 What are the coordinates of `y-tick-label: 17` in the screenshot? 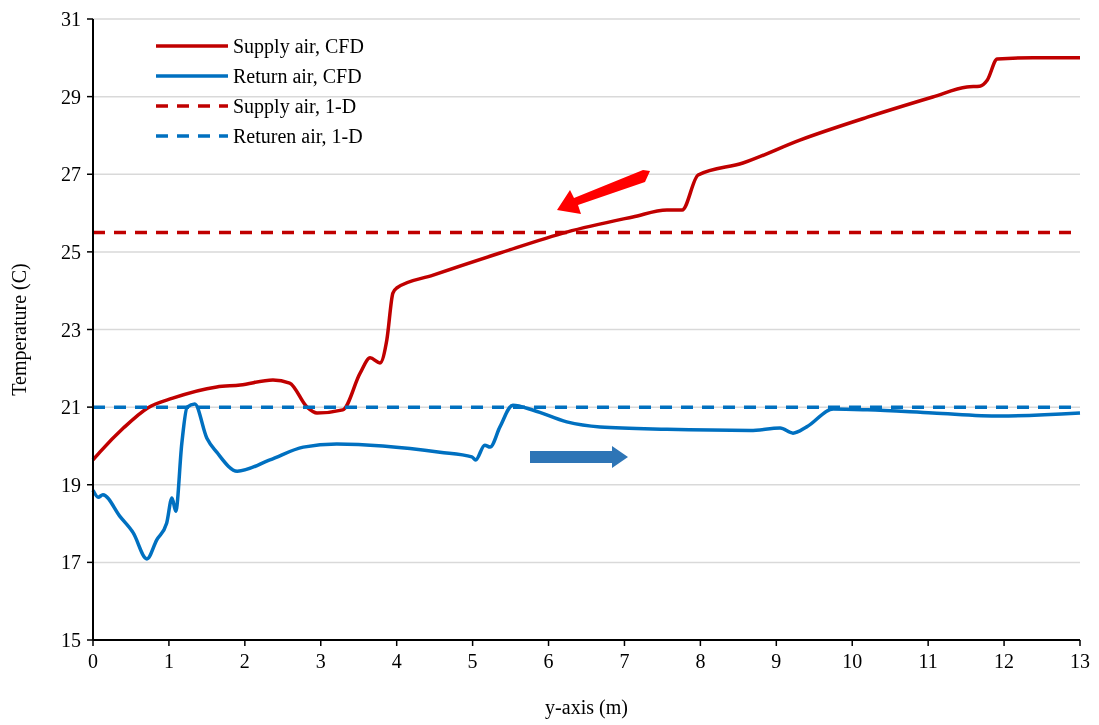 It's located at (71, 562).